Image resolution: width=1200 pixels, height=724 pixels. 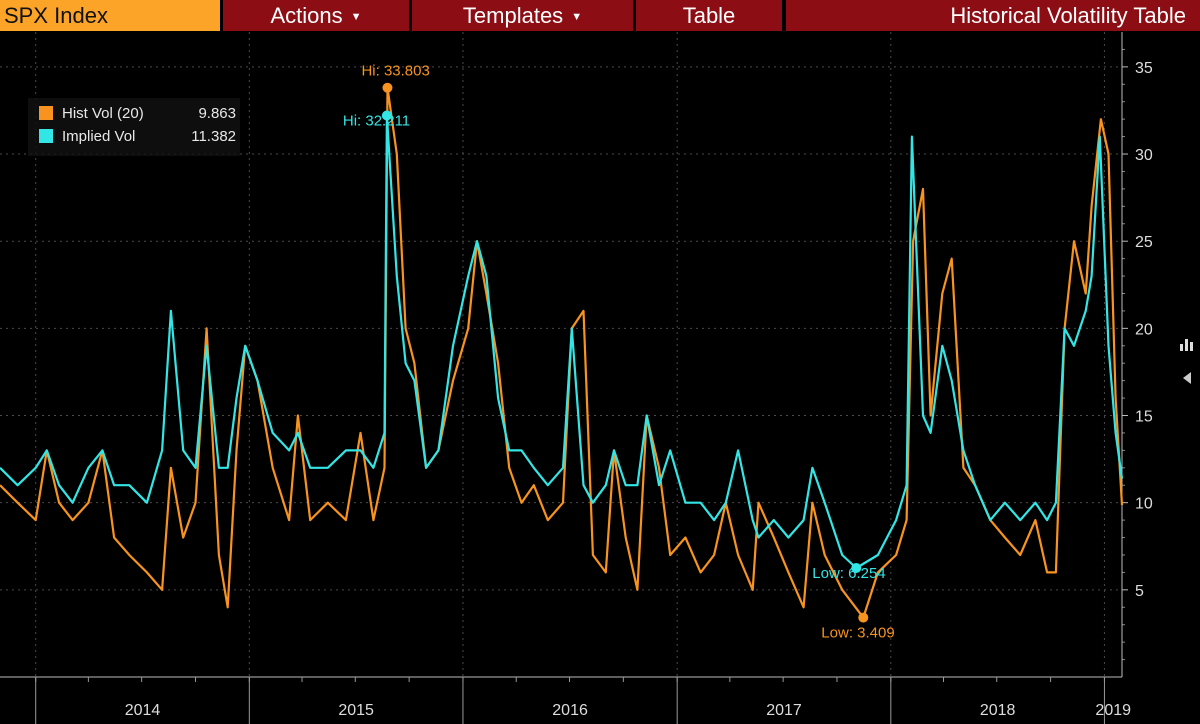 What do you see at coordinates (1139, 591) in the screenshot?
I see `y-tick-label: 5` at bounding box center [1139, 591].